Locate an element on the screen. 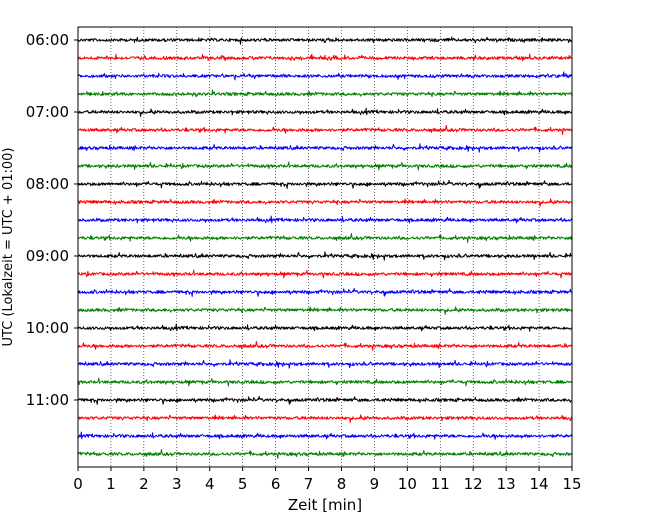 Image resolution: width=650 pixels, height=520 pixels. x-tick-label: 14 is located at coordinates (539, 484).